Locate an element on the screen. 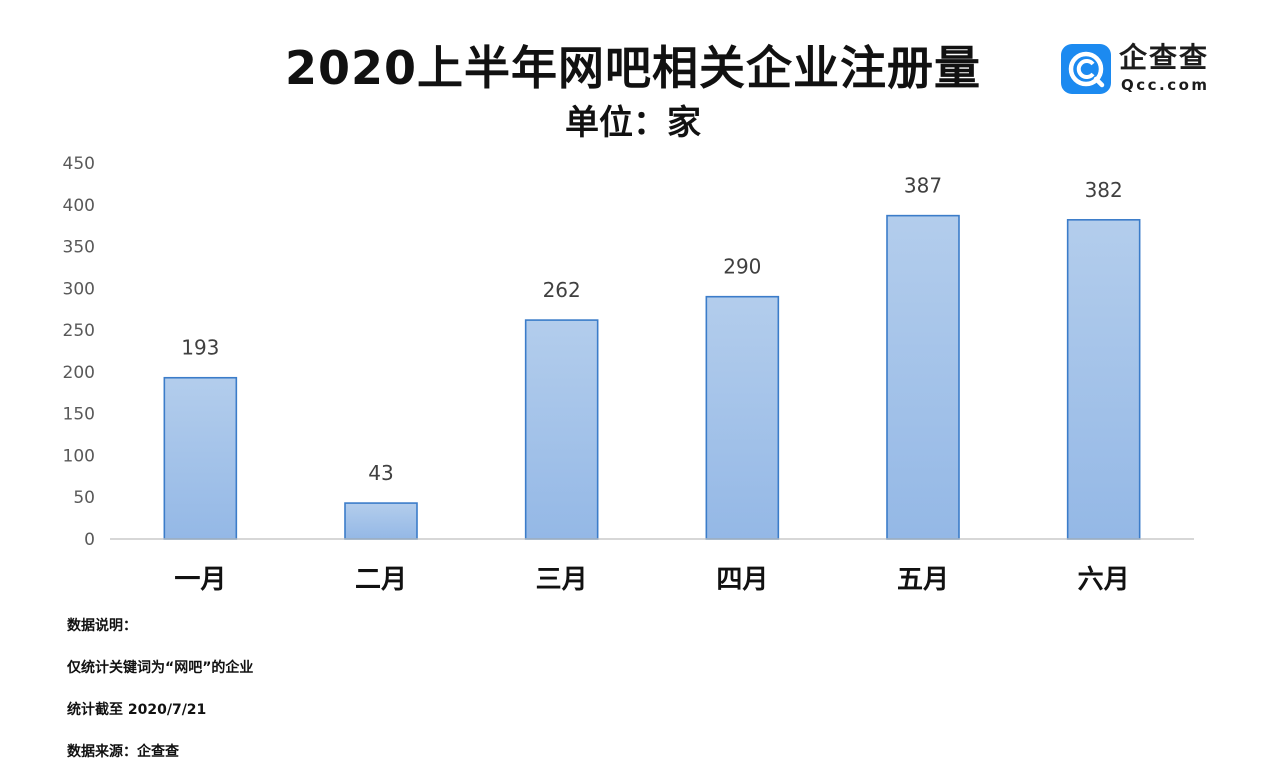 The image size is (1266, 784). x-tick-label: 五月 is located at coordinates (923, 580).